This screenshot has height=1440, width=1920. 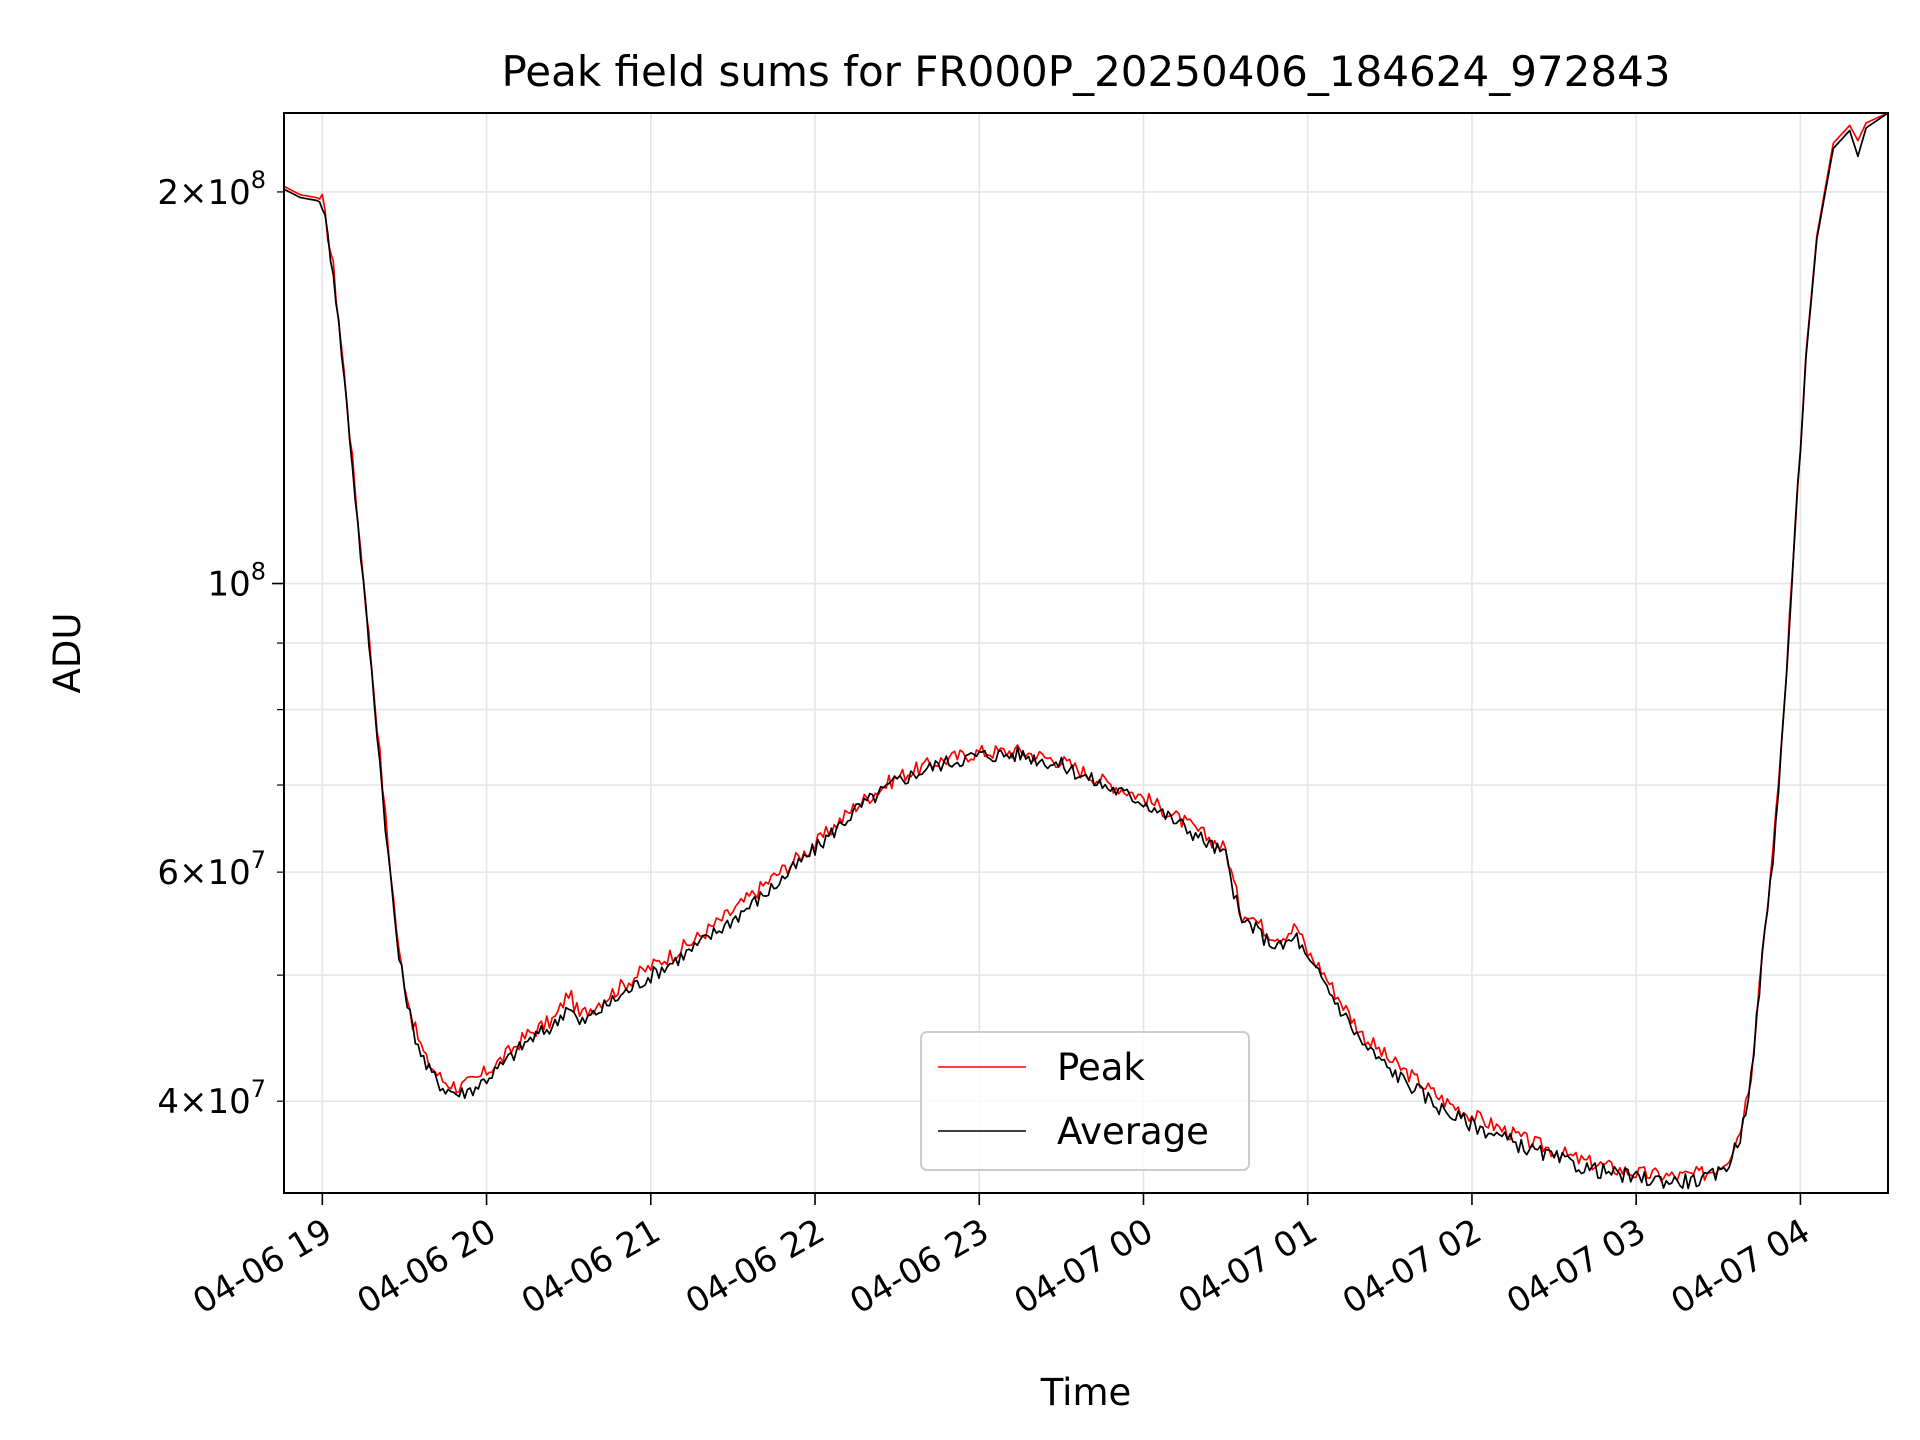 What do you see at coordinates (1086, 1392) in the screenshot?
I see `x-axis-label: Time` at bounding box center [1086, 1392].